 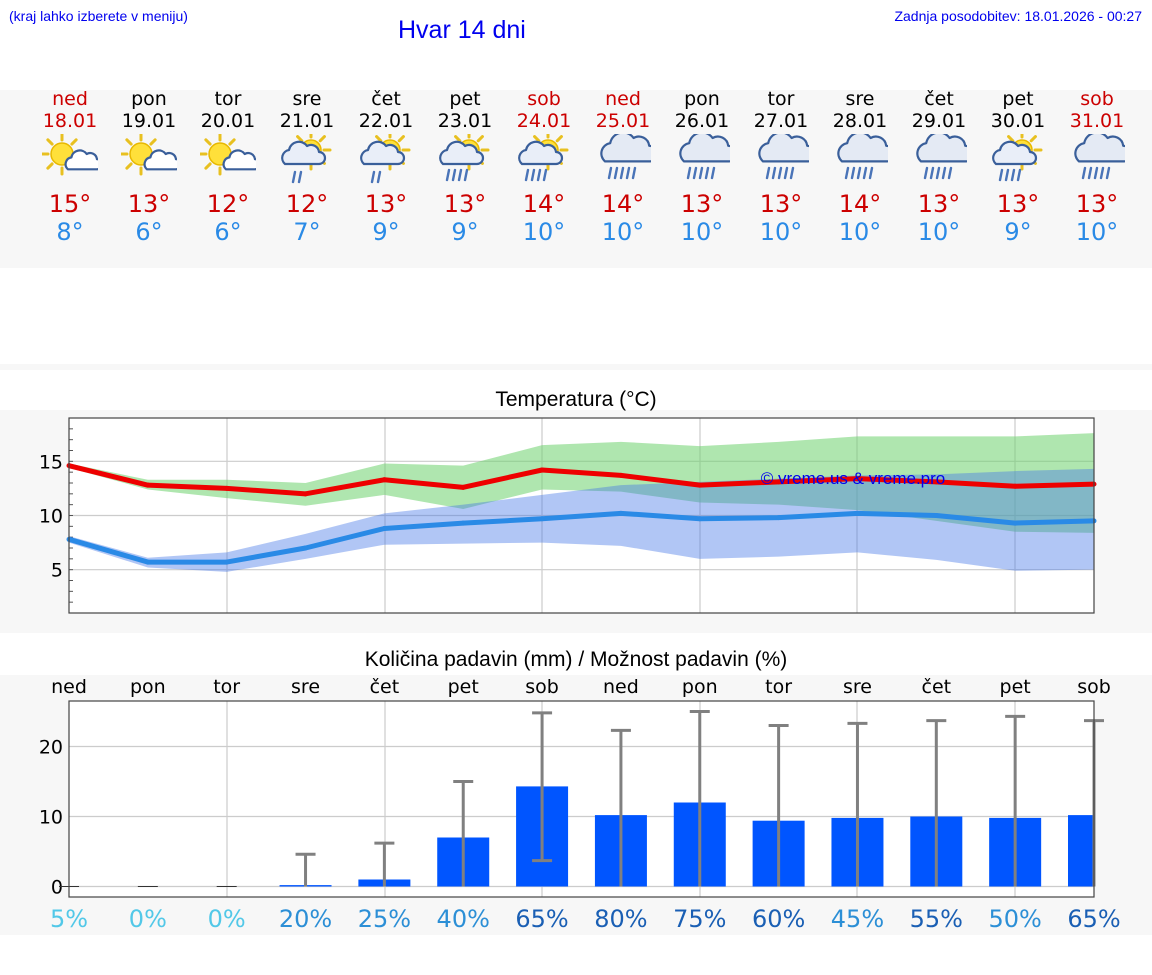 I want to click on day-column: ned 18.01 15° 8°, so click(x=70, y=167).